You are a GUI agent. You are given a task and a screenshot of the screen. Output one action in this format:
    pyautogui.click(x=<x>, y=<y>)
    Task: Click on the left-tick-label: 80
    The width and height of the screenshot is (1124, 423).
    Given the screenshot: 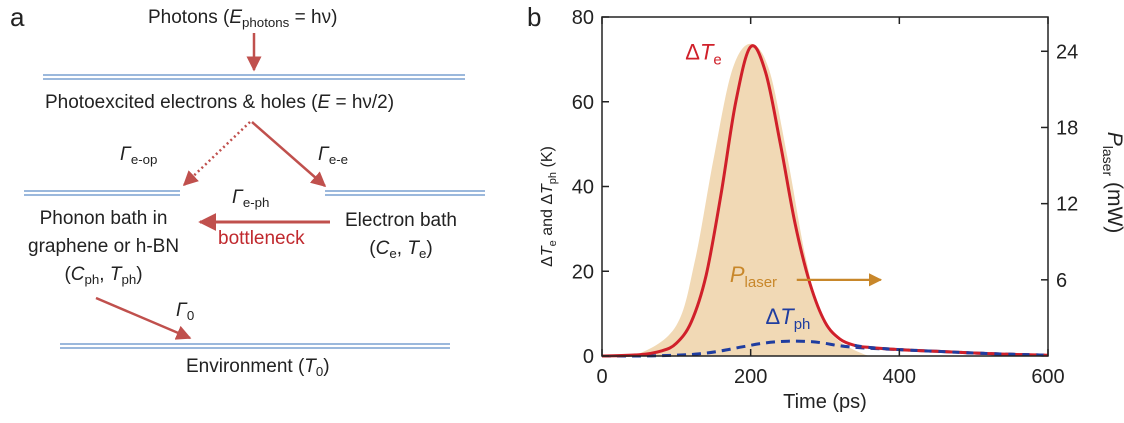 What is the action you would take?
    pyautogui.click(x=583, y=18)
    